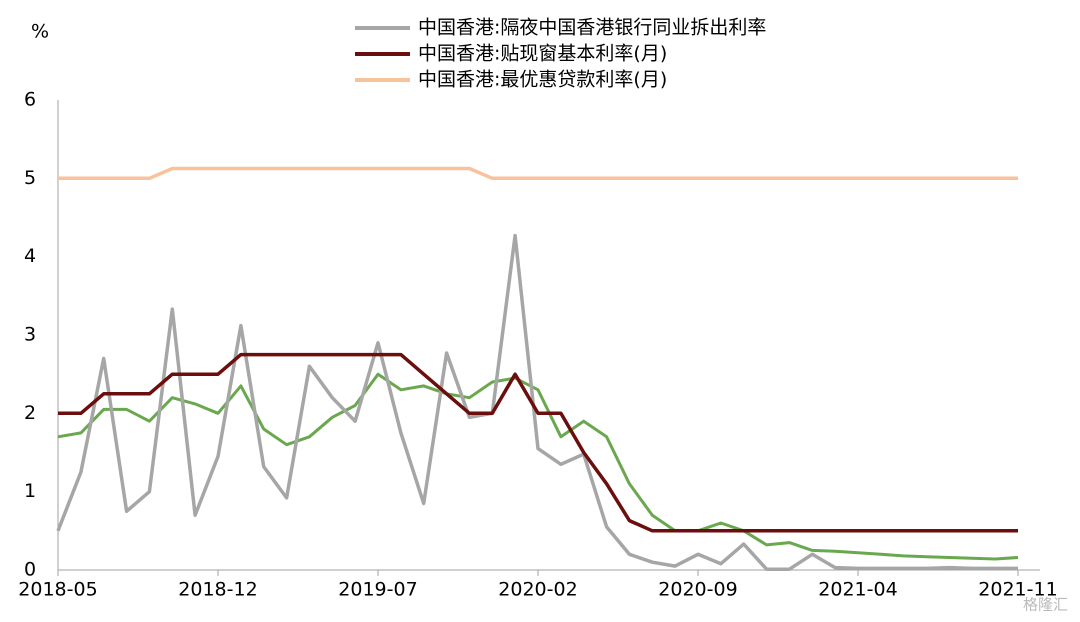  Describe the element at coordinates (857, 590) in the screenshot. I see `x-tick-label: 2021-04` at that location.